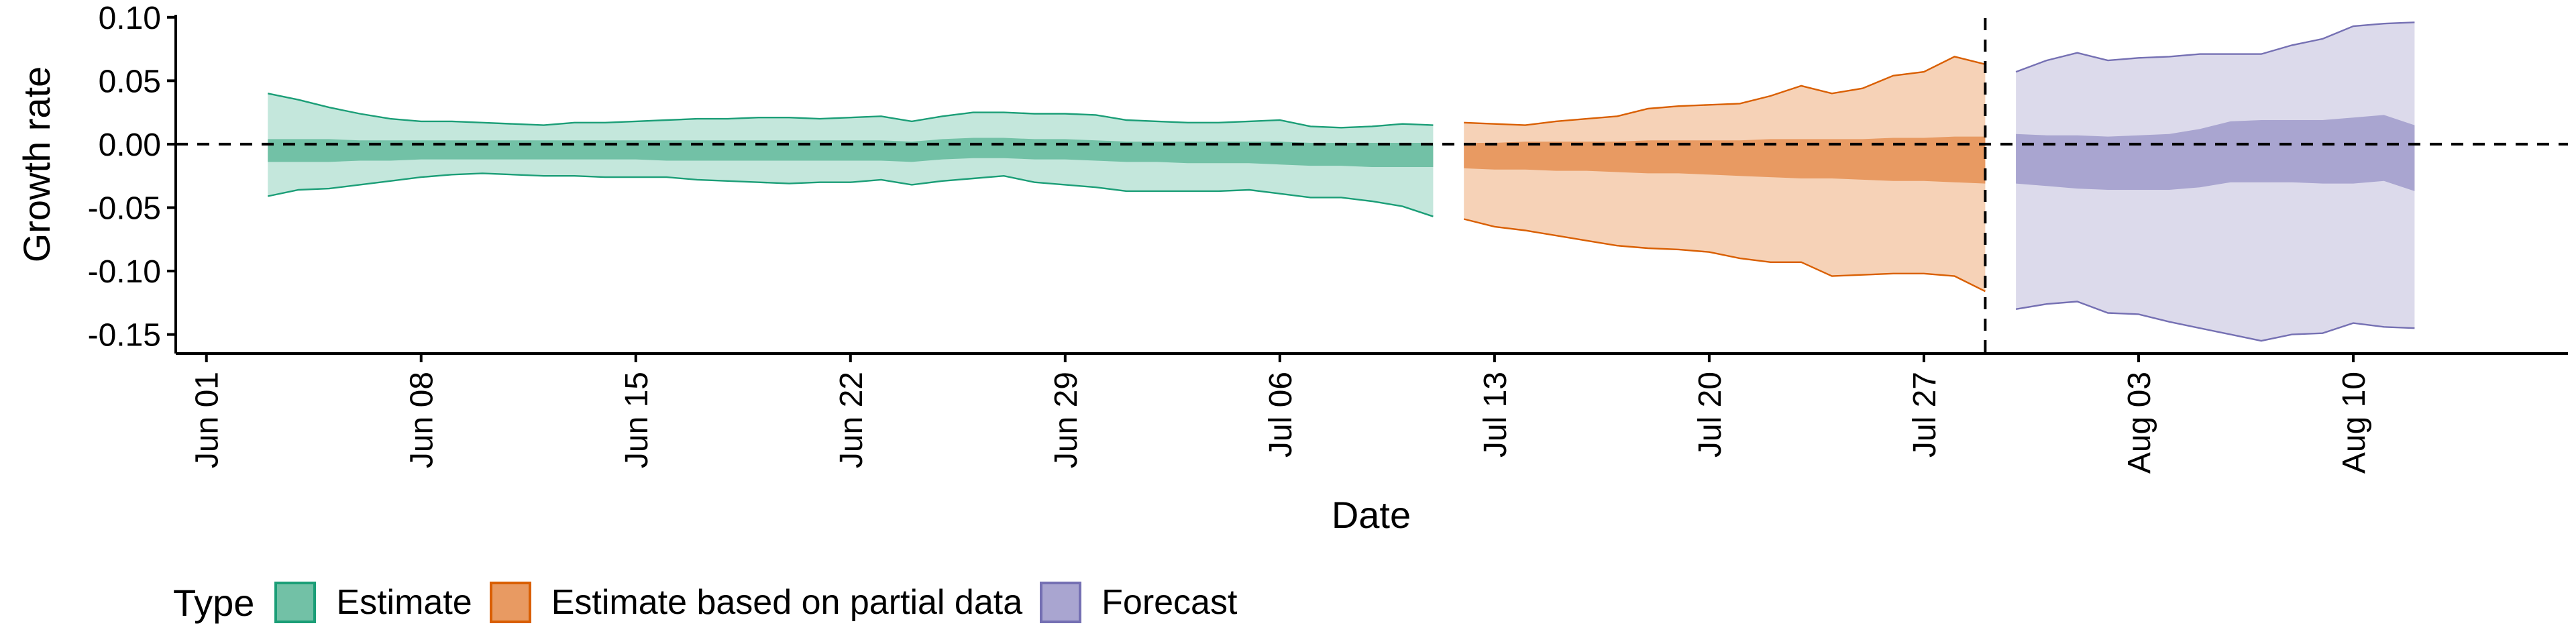 This screenshot has width=2576, height=644. What do you see at coordinates (124, 208) in the screenshot?
I see `y-tick-label: -0.05` at bounding box center [124, 208].